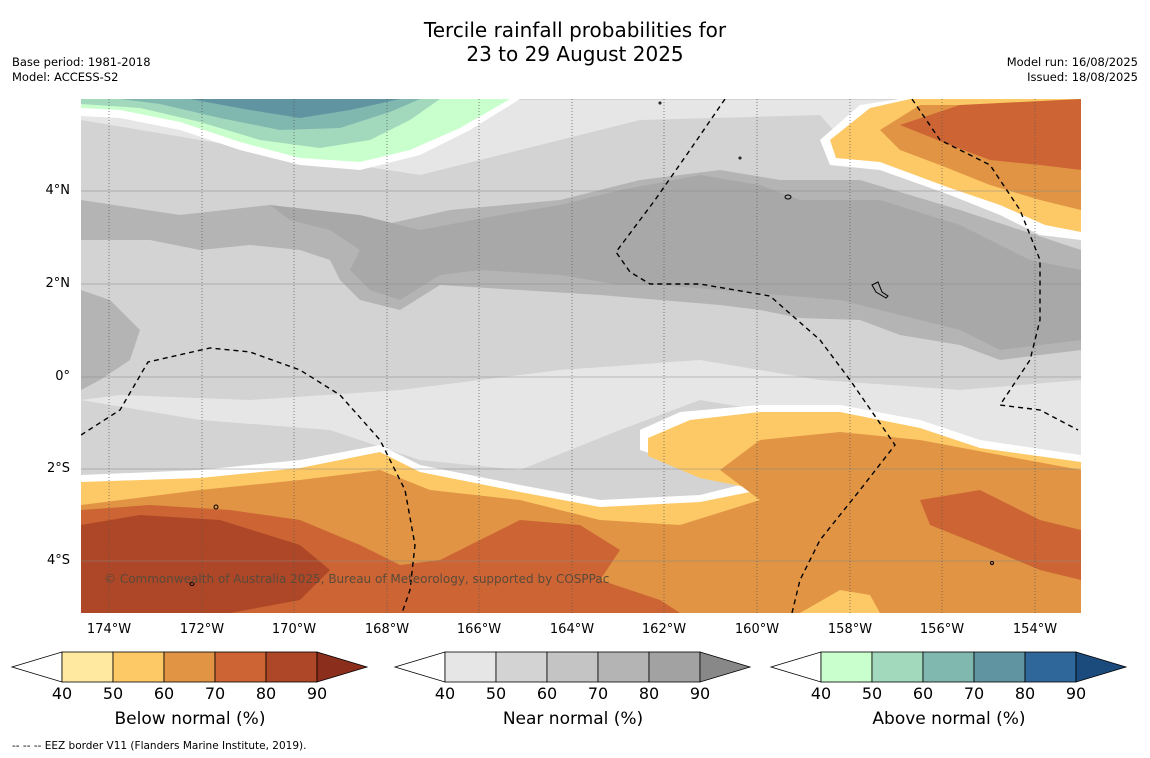  I want to click on lon-label: 170°W, so click(294, 629).